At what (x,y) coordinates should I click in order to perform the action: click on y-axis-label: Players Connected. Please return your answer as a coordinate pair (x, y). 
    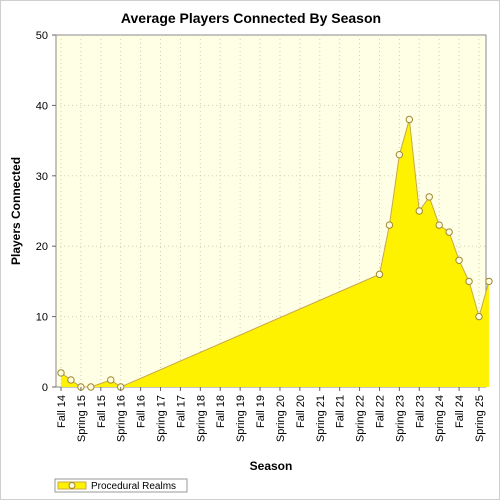
    Looking at the image, I should click on (16, 211).